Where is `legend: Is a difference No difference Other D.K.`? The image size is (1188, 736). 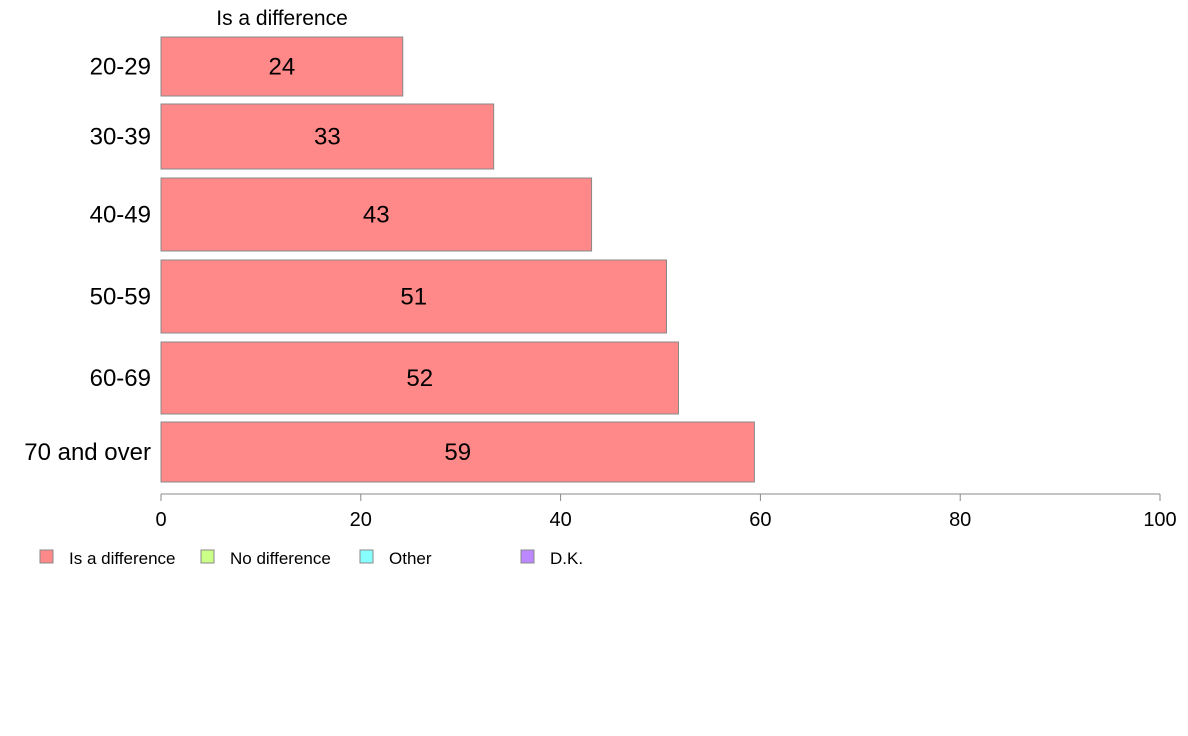 legend: Is a difference No difference Other D.K. is located at coordinates (311, 558).